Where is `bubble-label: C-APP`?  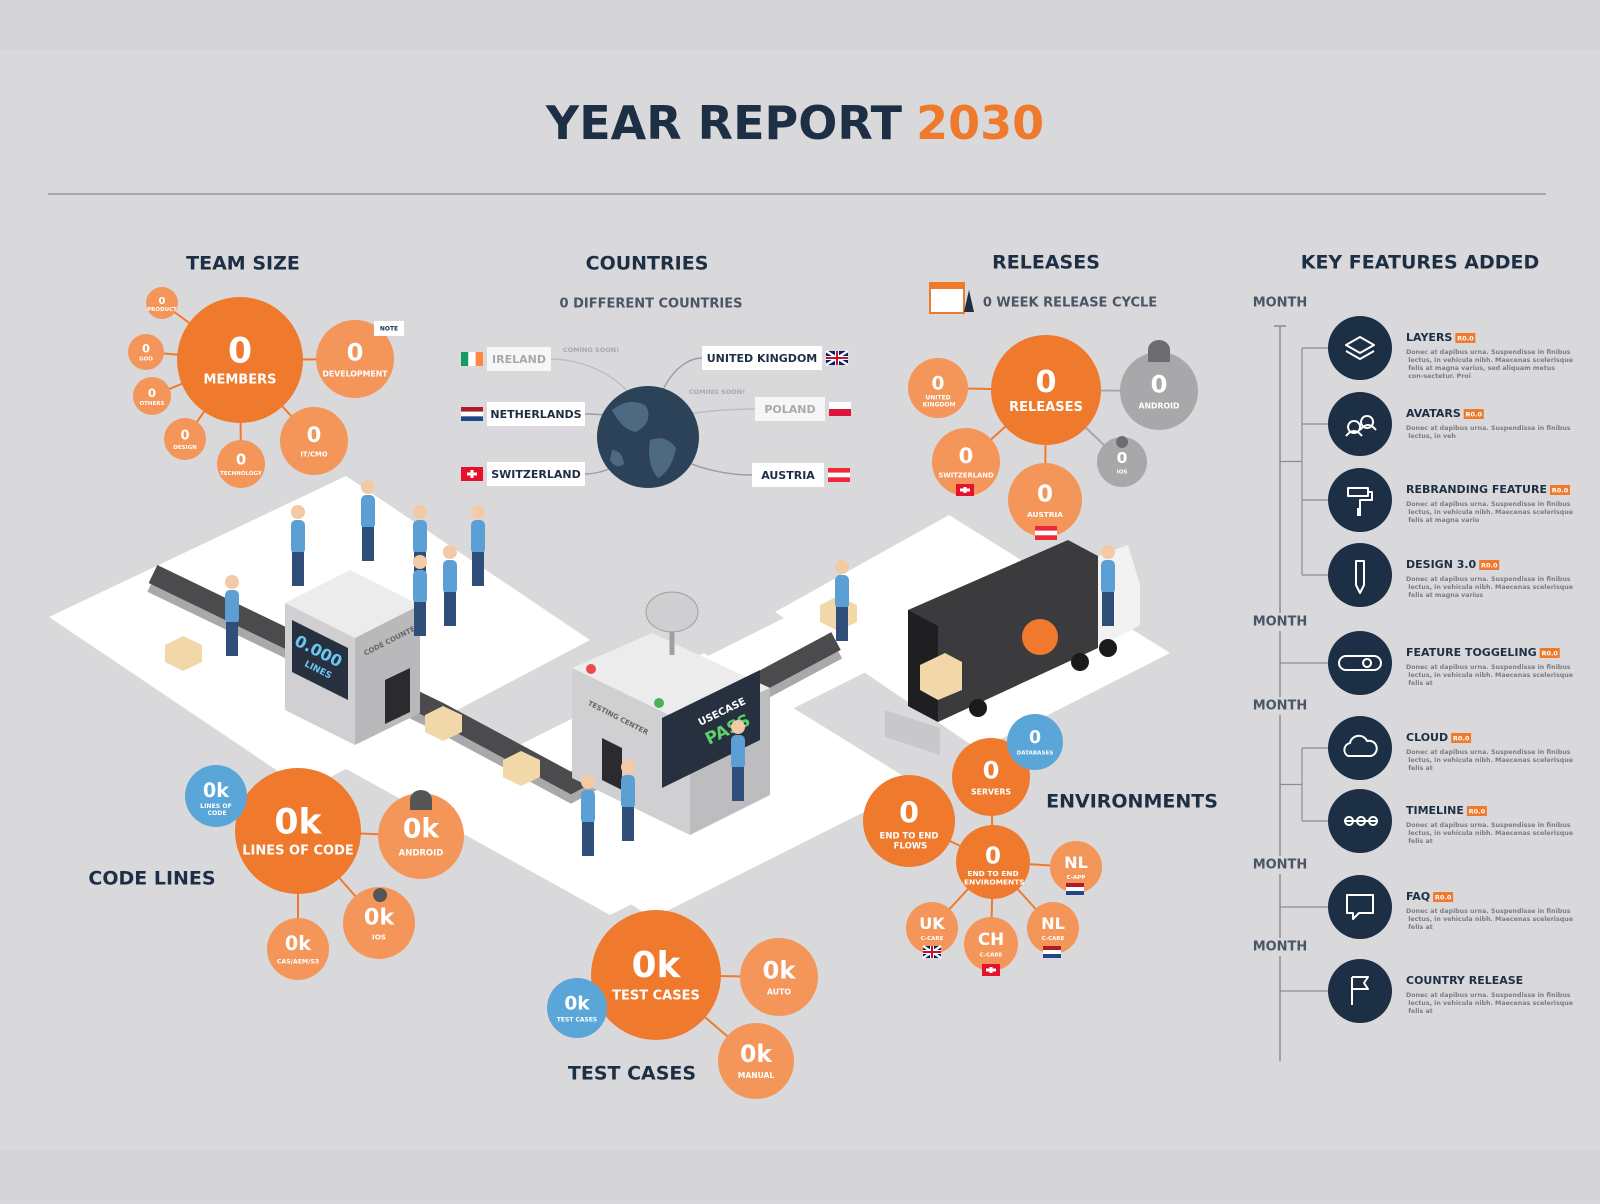 bubble-label: C-APP is located at coordinates (1076, 878).